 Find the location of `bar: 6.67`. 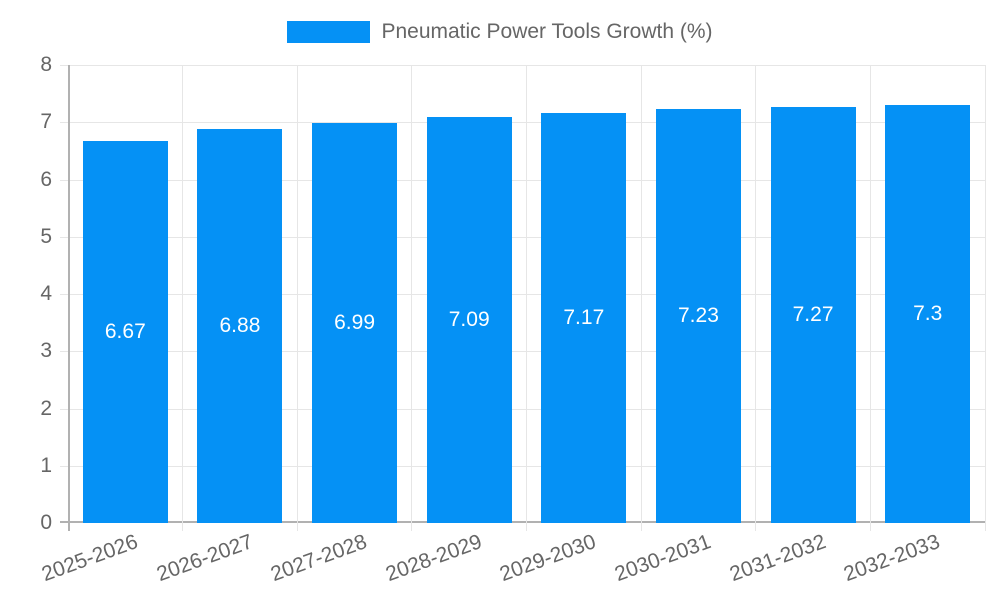

bar: 6.67 is located at coordinates (125, 332).